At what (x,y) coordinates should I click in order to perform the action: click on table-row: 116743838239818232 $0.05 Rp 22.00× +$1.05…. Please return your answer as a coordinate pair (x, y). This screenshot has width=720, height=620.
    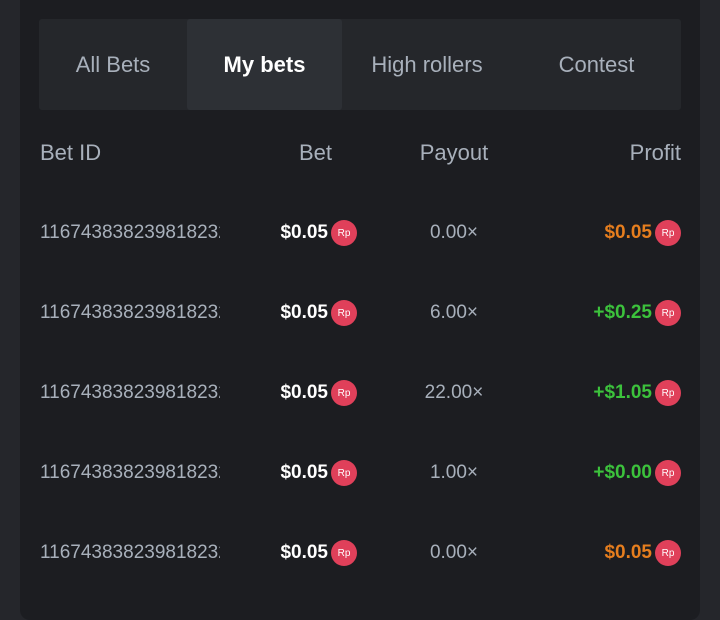
    Looking at the image, I should click on (360, 393).